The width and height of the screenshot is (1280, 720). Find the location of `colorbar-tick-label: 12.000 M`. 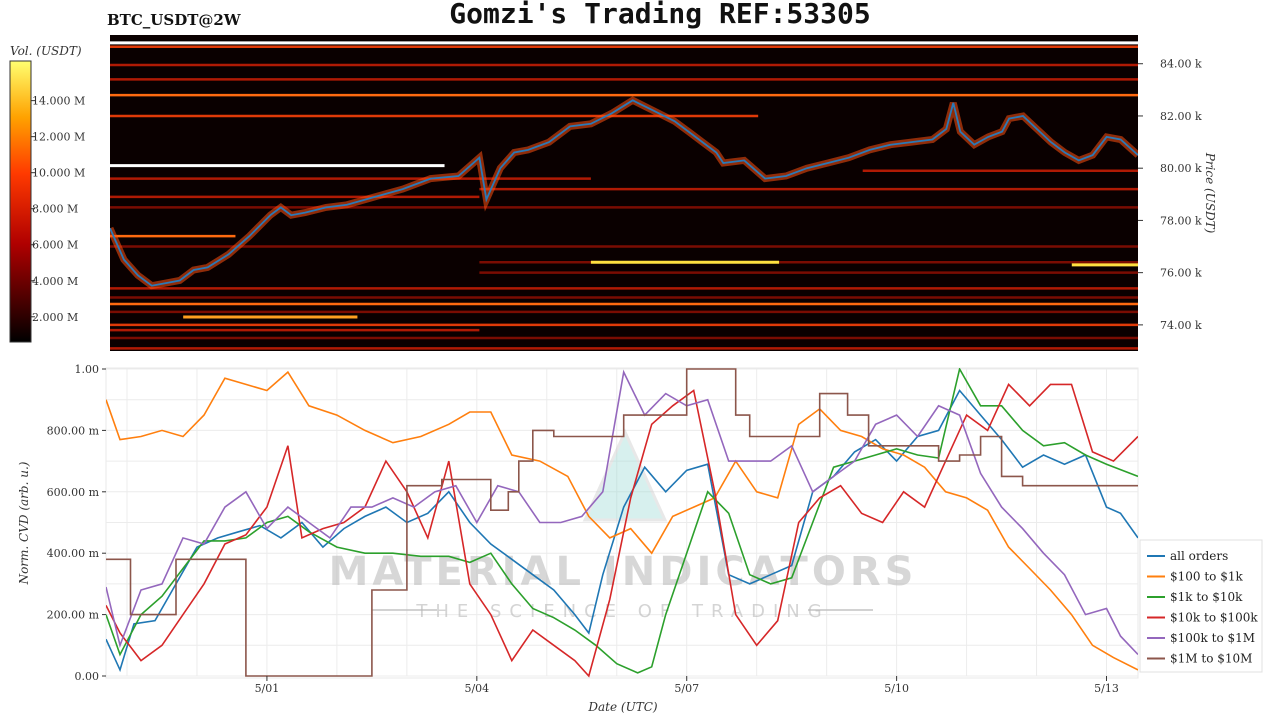

colorbar-tick-label: 12.000 M is located at coordinates (58, 137).